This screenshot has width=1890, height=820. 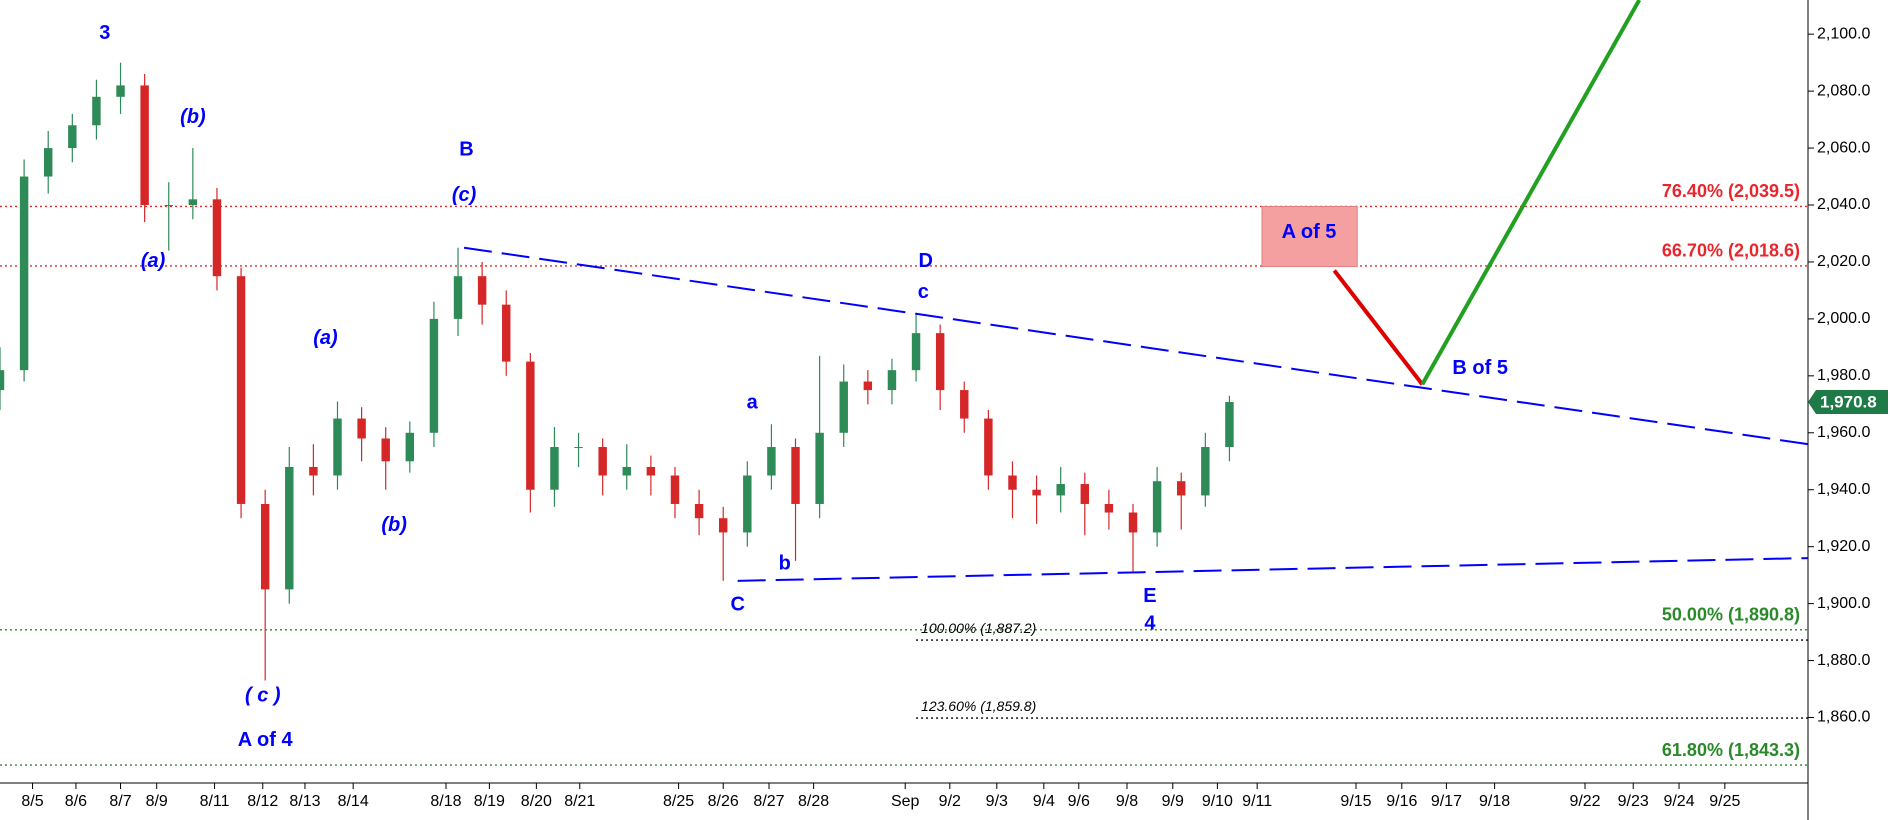 I want to click on wave-label: 3, so click(x=104, y=33).